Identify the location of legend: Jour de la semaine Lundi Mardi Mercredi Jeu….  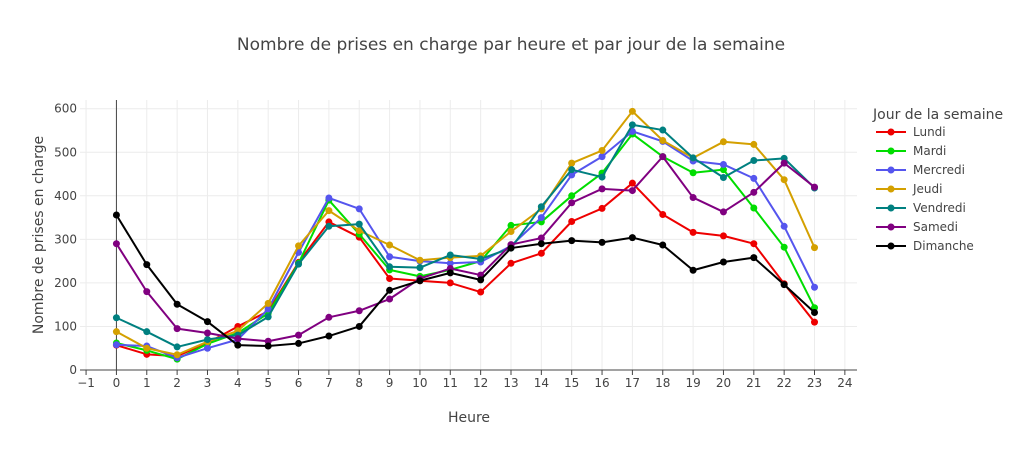
(937, 180).